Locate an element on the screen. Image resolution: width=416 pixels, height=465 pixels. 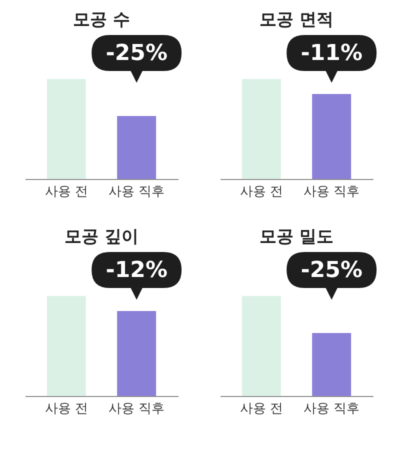
chart-title: 모공 깊이 is located at coordinates (101, 237).